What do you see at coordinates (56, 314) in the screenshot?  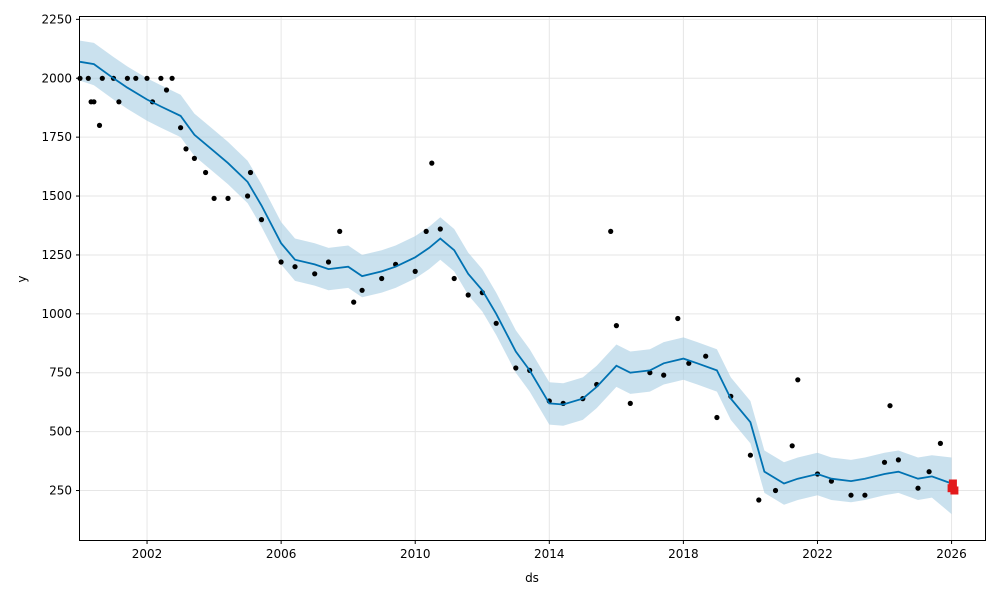 I see `y-tick-label: 1000` at bounding box center [56, 314].